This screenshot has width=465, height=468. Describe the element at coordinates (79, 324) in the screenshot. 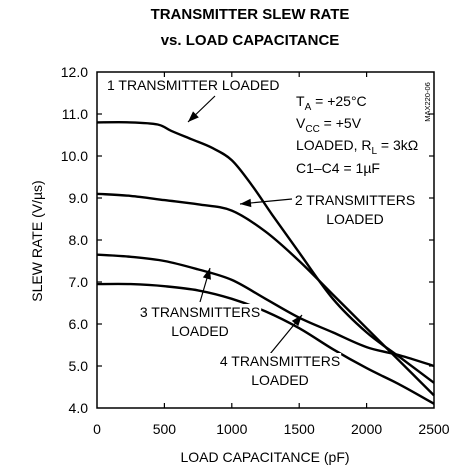

I see `y-tick-label: 6.0` at that location.